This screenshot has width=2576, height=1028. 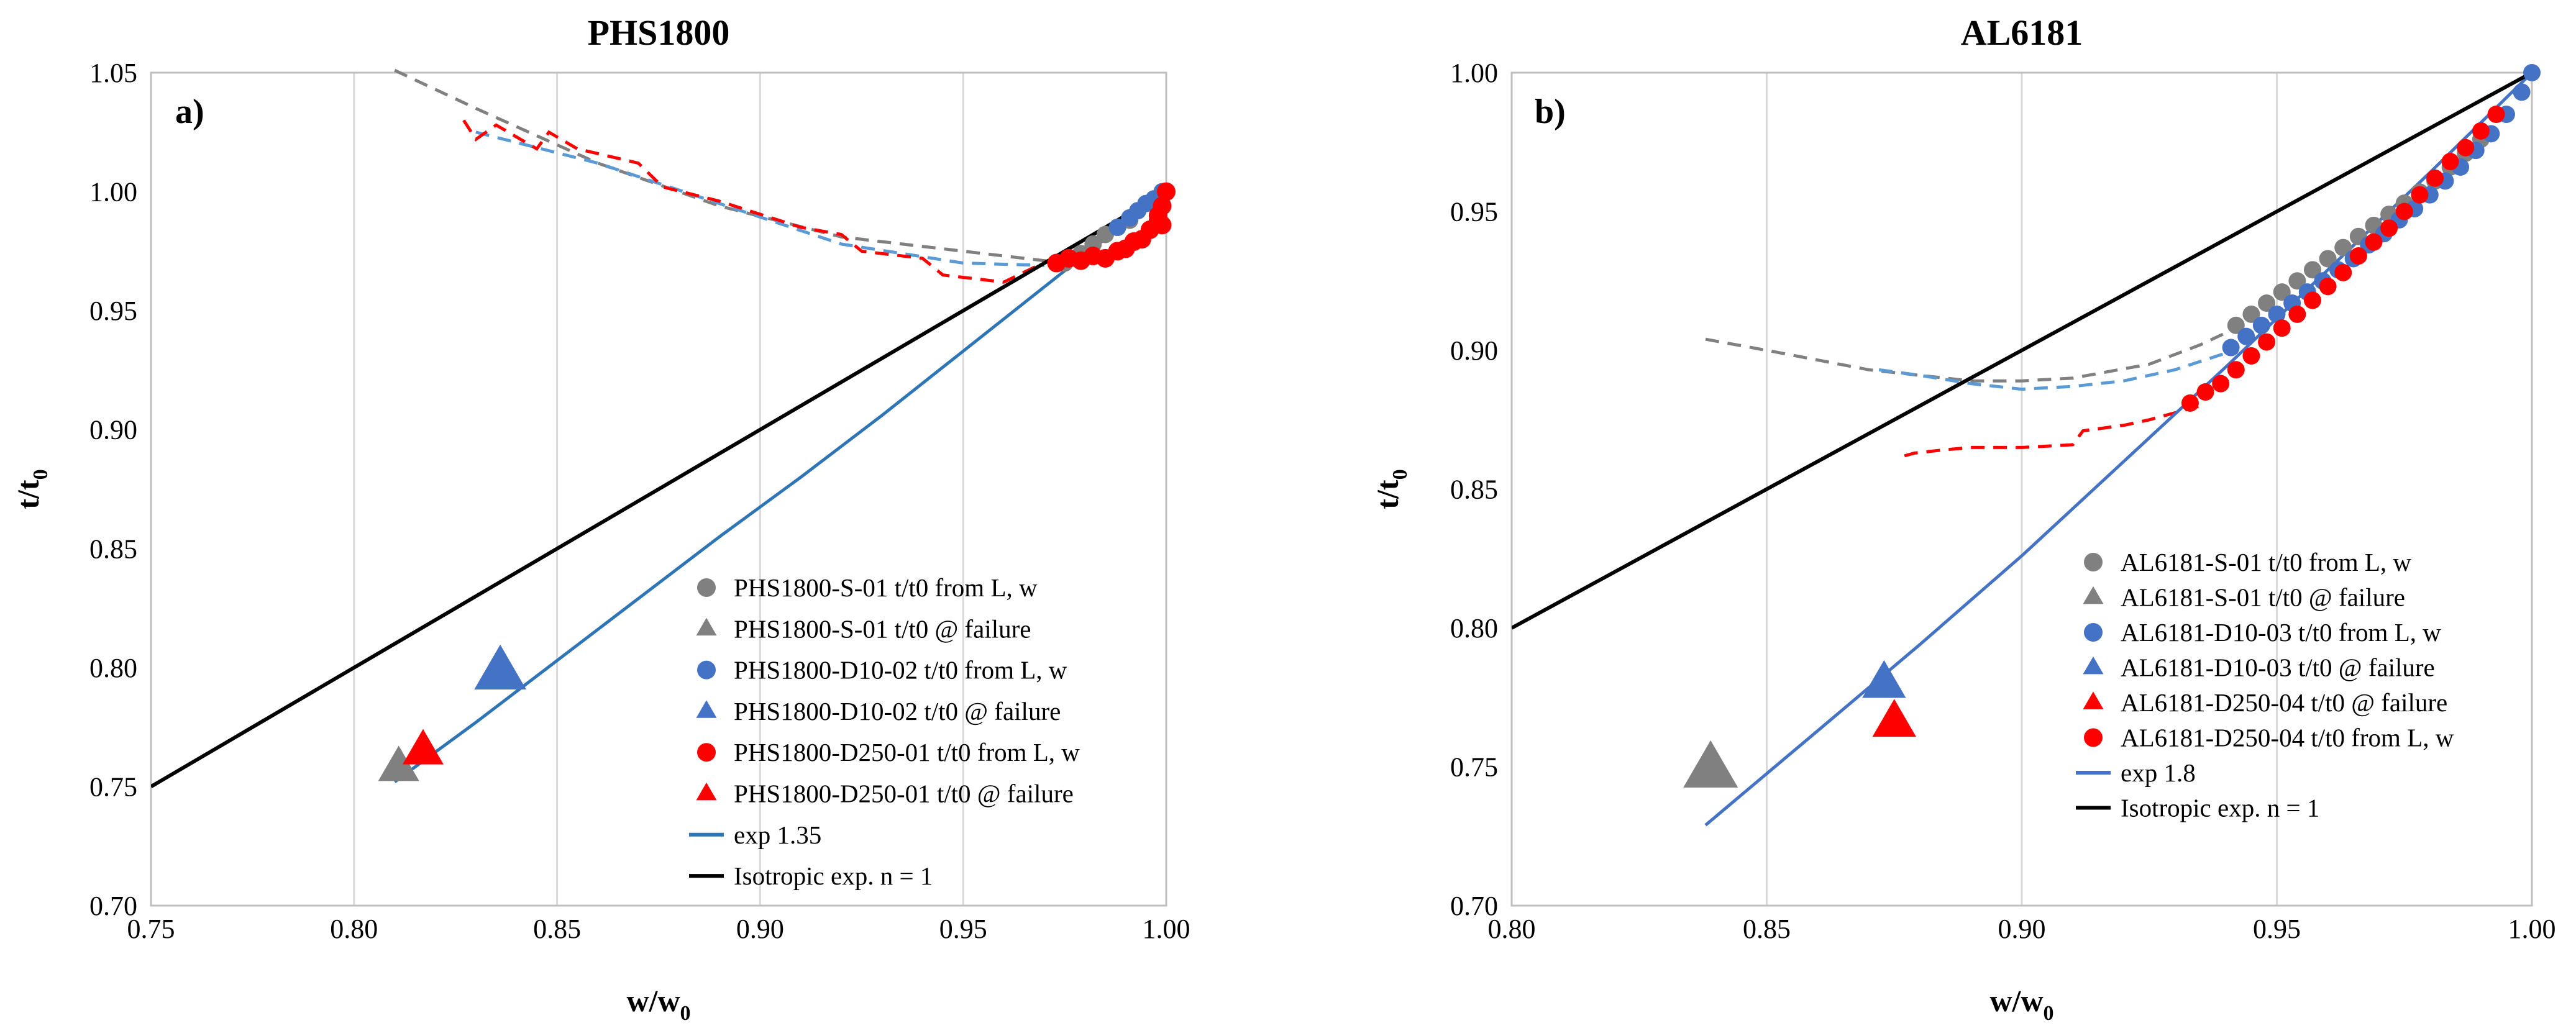 I want to click on legend-label: PHS1800-D10-02 t/t0 @ failure, so click(x=897, y=712).